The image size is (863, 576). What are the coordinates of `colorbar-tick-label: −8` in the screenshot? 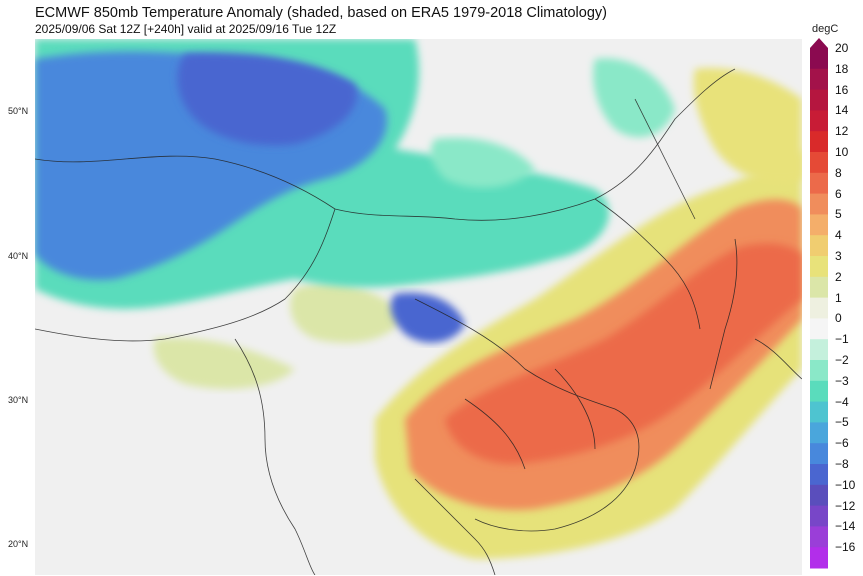 It's located at (842, 464).